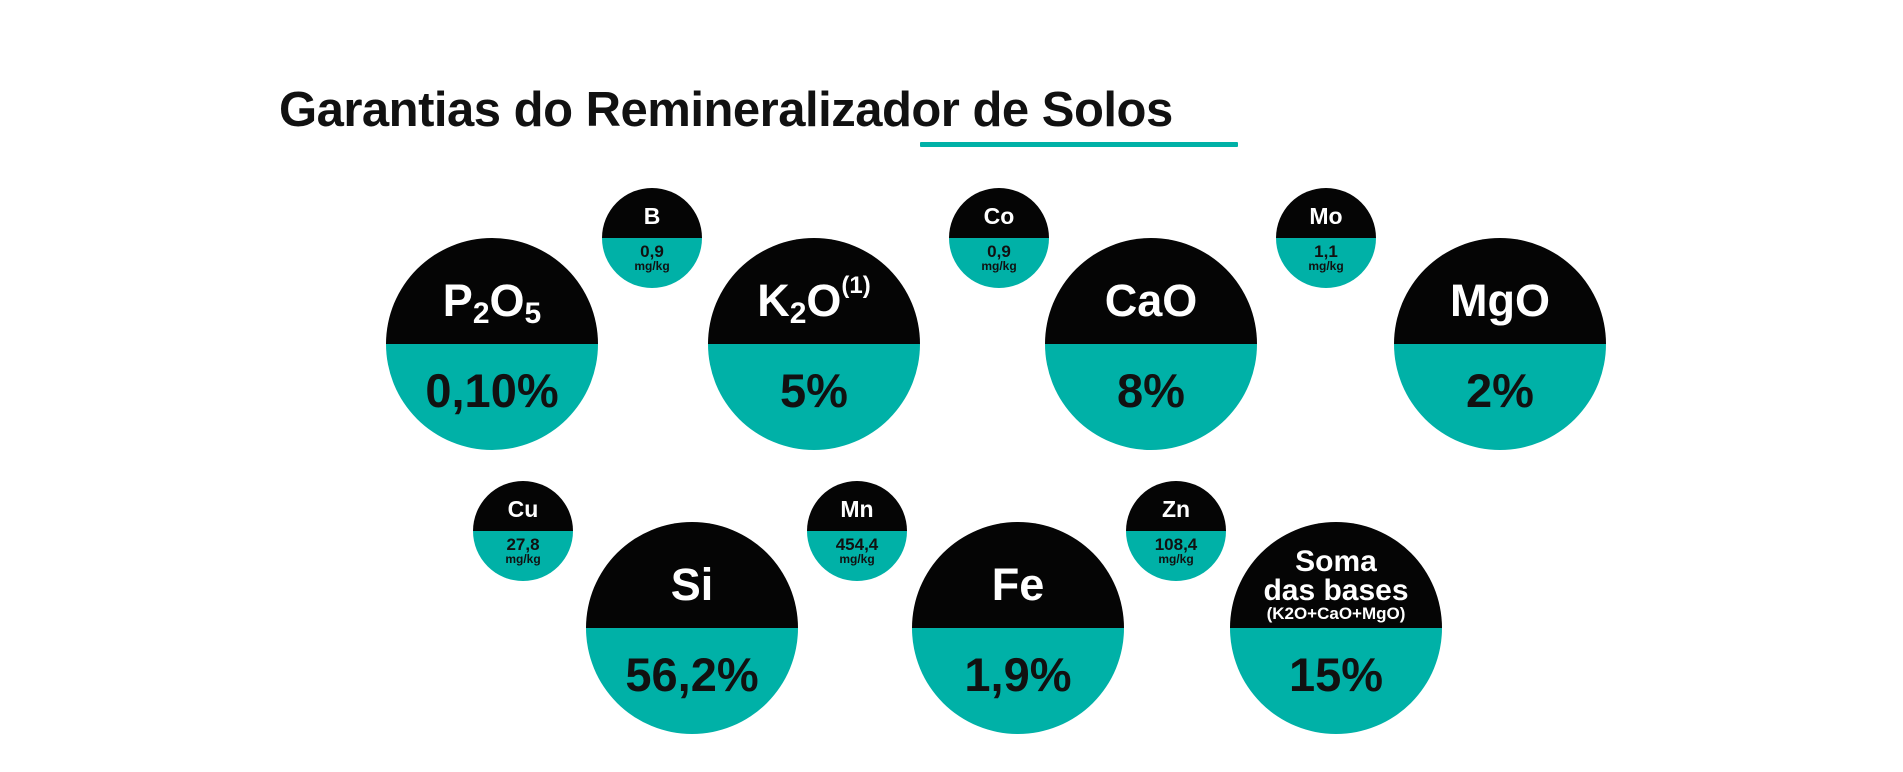  Describe the element at coordinates (692, 628) in the screenshot. I see `nutrient-circle-si: Si 56,2%` at that location.